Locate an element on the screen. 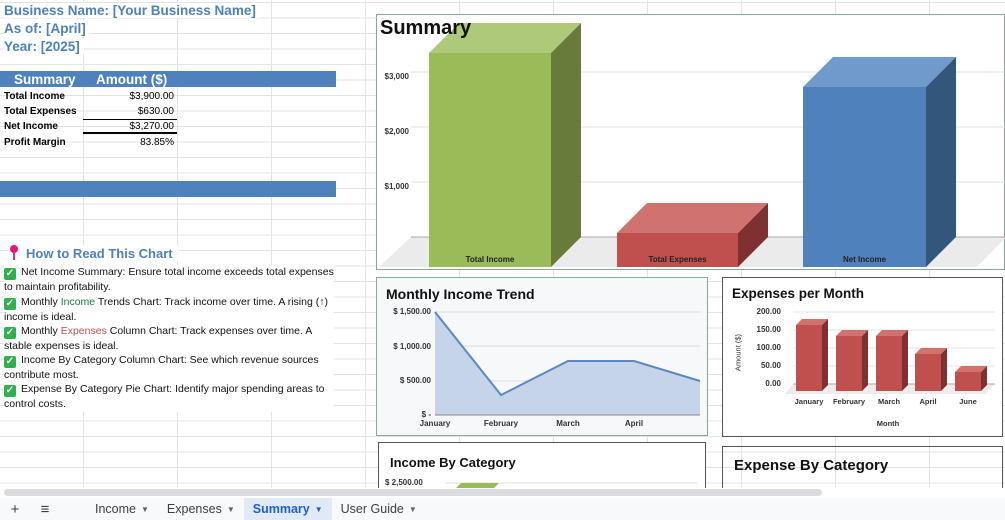  tab-summary: Summary ▼ is located at coordinates (287, 509).